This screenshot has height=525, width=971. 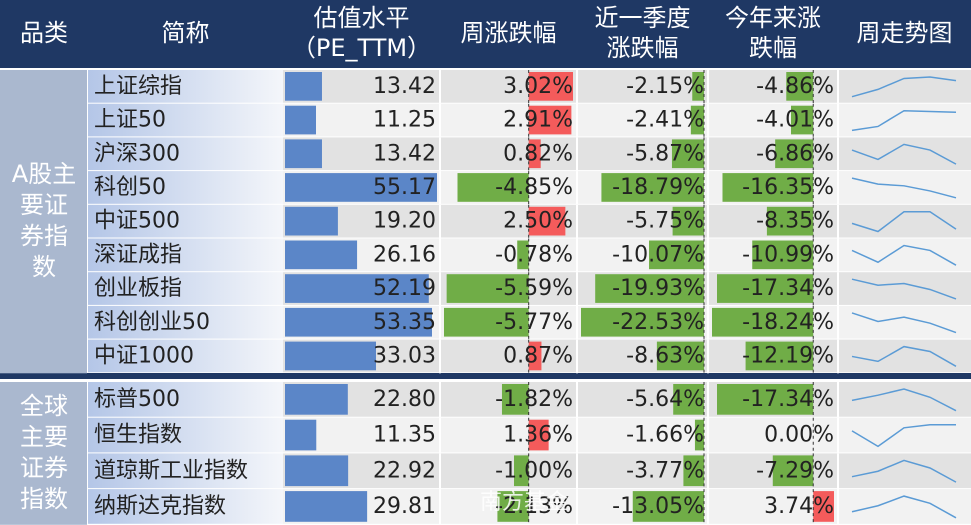 I want to click on change-value: -13.05%, so click(x=658, y=506).